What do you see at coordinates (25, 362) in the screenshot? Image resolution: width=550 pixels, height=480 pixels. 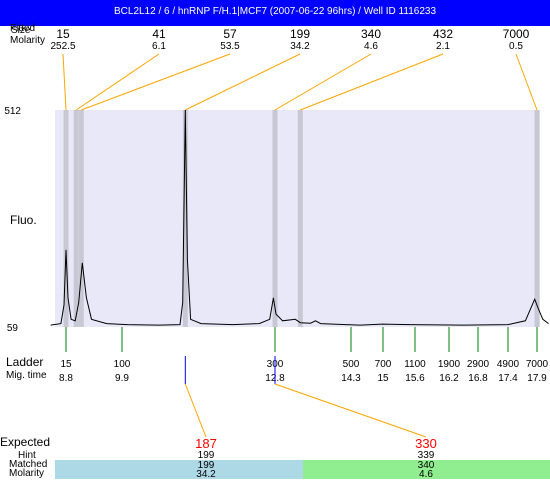 I see `ladder-label: Ladder` at bounding box center [25, 362].